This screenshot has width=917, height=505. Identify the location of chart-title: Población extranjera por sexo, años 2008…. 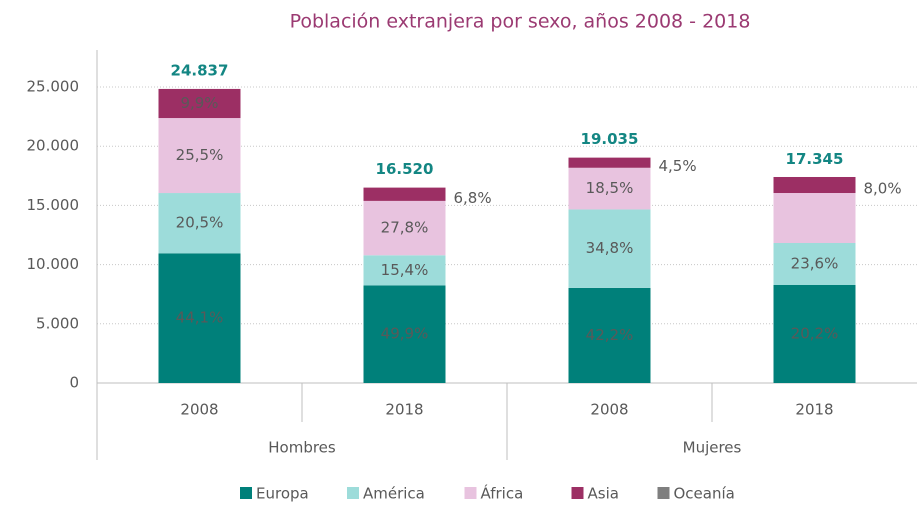
(520, 22).